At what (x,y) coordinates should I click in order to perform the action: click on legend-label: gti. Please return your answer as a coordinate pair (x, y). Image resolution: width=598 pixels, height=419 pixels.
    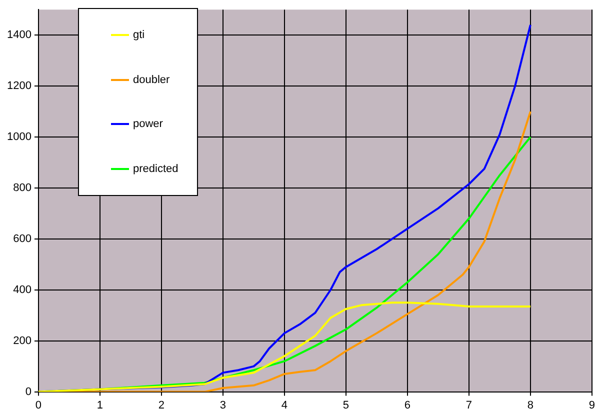
    Looking at the image, I should click on (139, 35).